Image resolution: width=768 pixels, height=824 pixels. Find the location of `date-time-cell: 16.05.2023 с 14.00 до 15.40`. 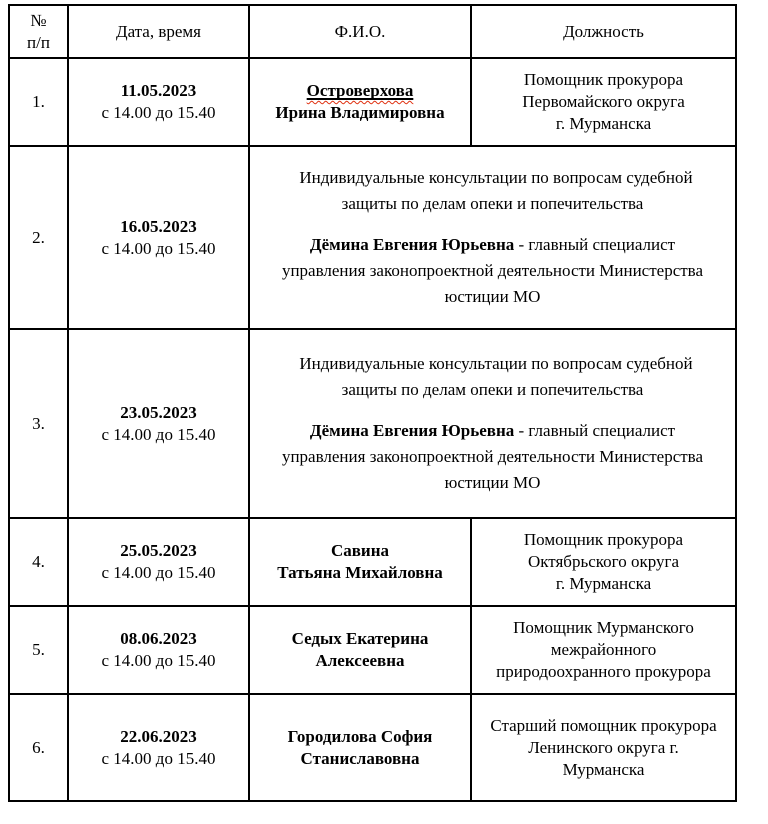

date-time-cell: 16.05.2023 с 14.00 до 15.40 is located at coordinates (158, 237).